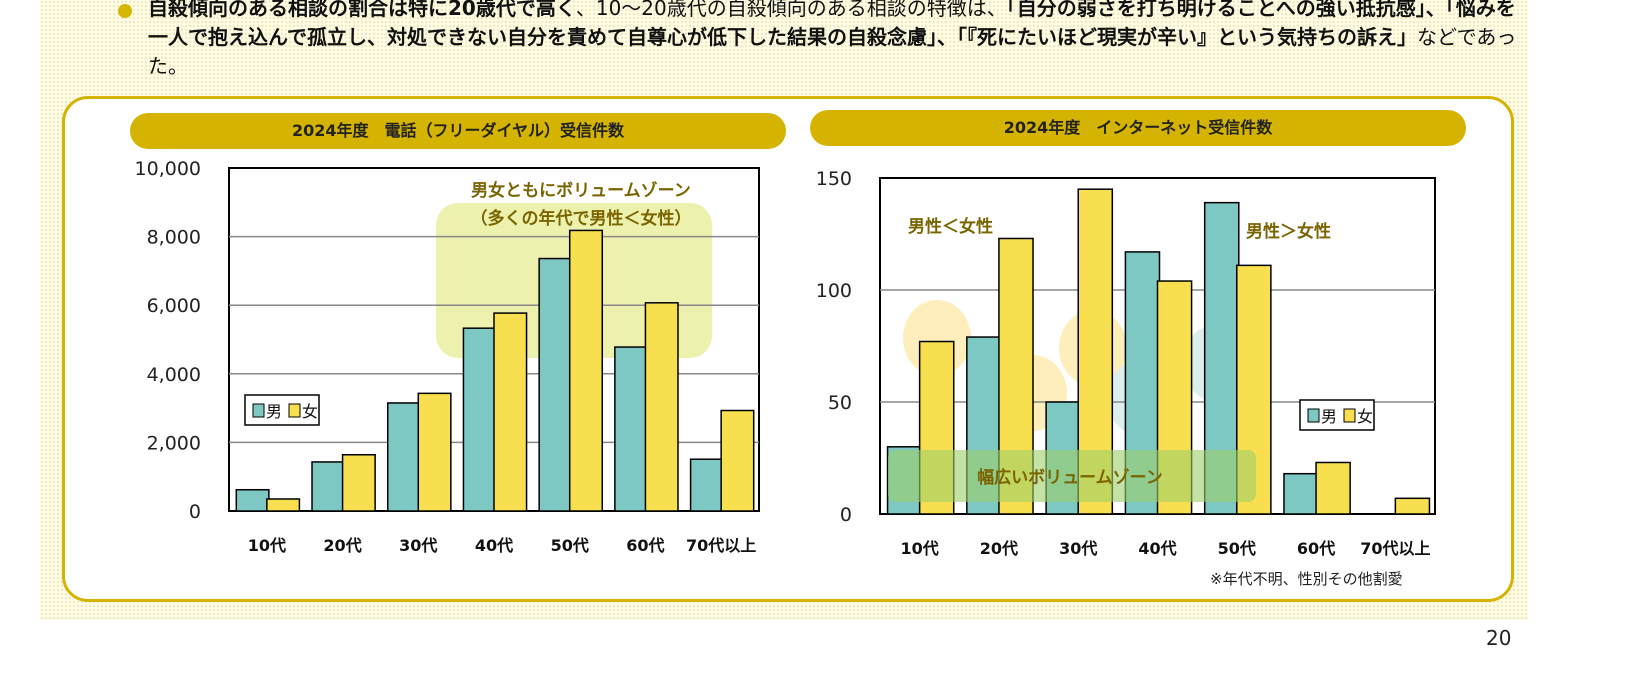 The height and width of the screenshot is (699, 1625). Describe the element at coordinates (581, 190) in the screenshot. I see `annotation-volume-zone: 男女ともにボリュームゾーン` at that location.